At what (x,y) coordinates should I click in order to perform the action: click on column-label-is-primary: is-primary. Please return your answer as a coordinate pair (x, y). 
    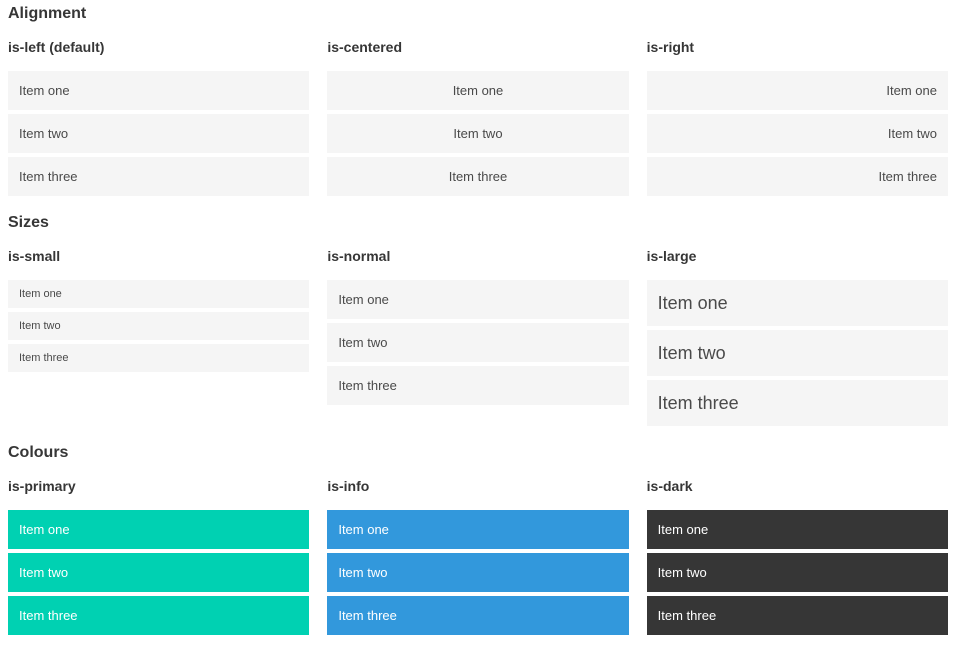
    Looking at the image, I should click on (42, 486).